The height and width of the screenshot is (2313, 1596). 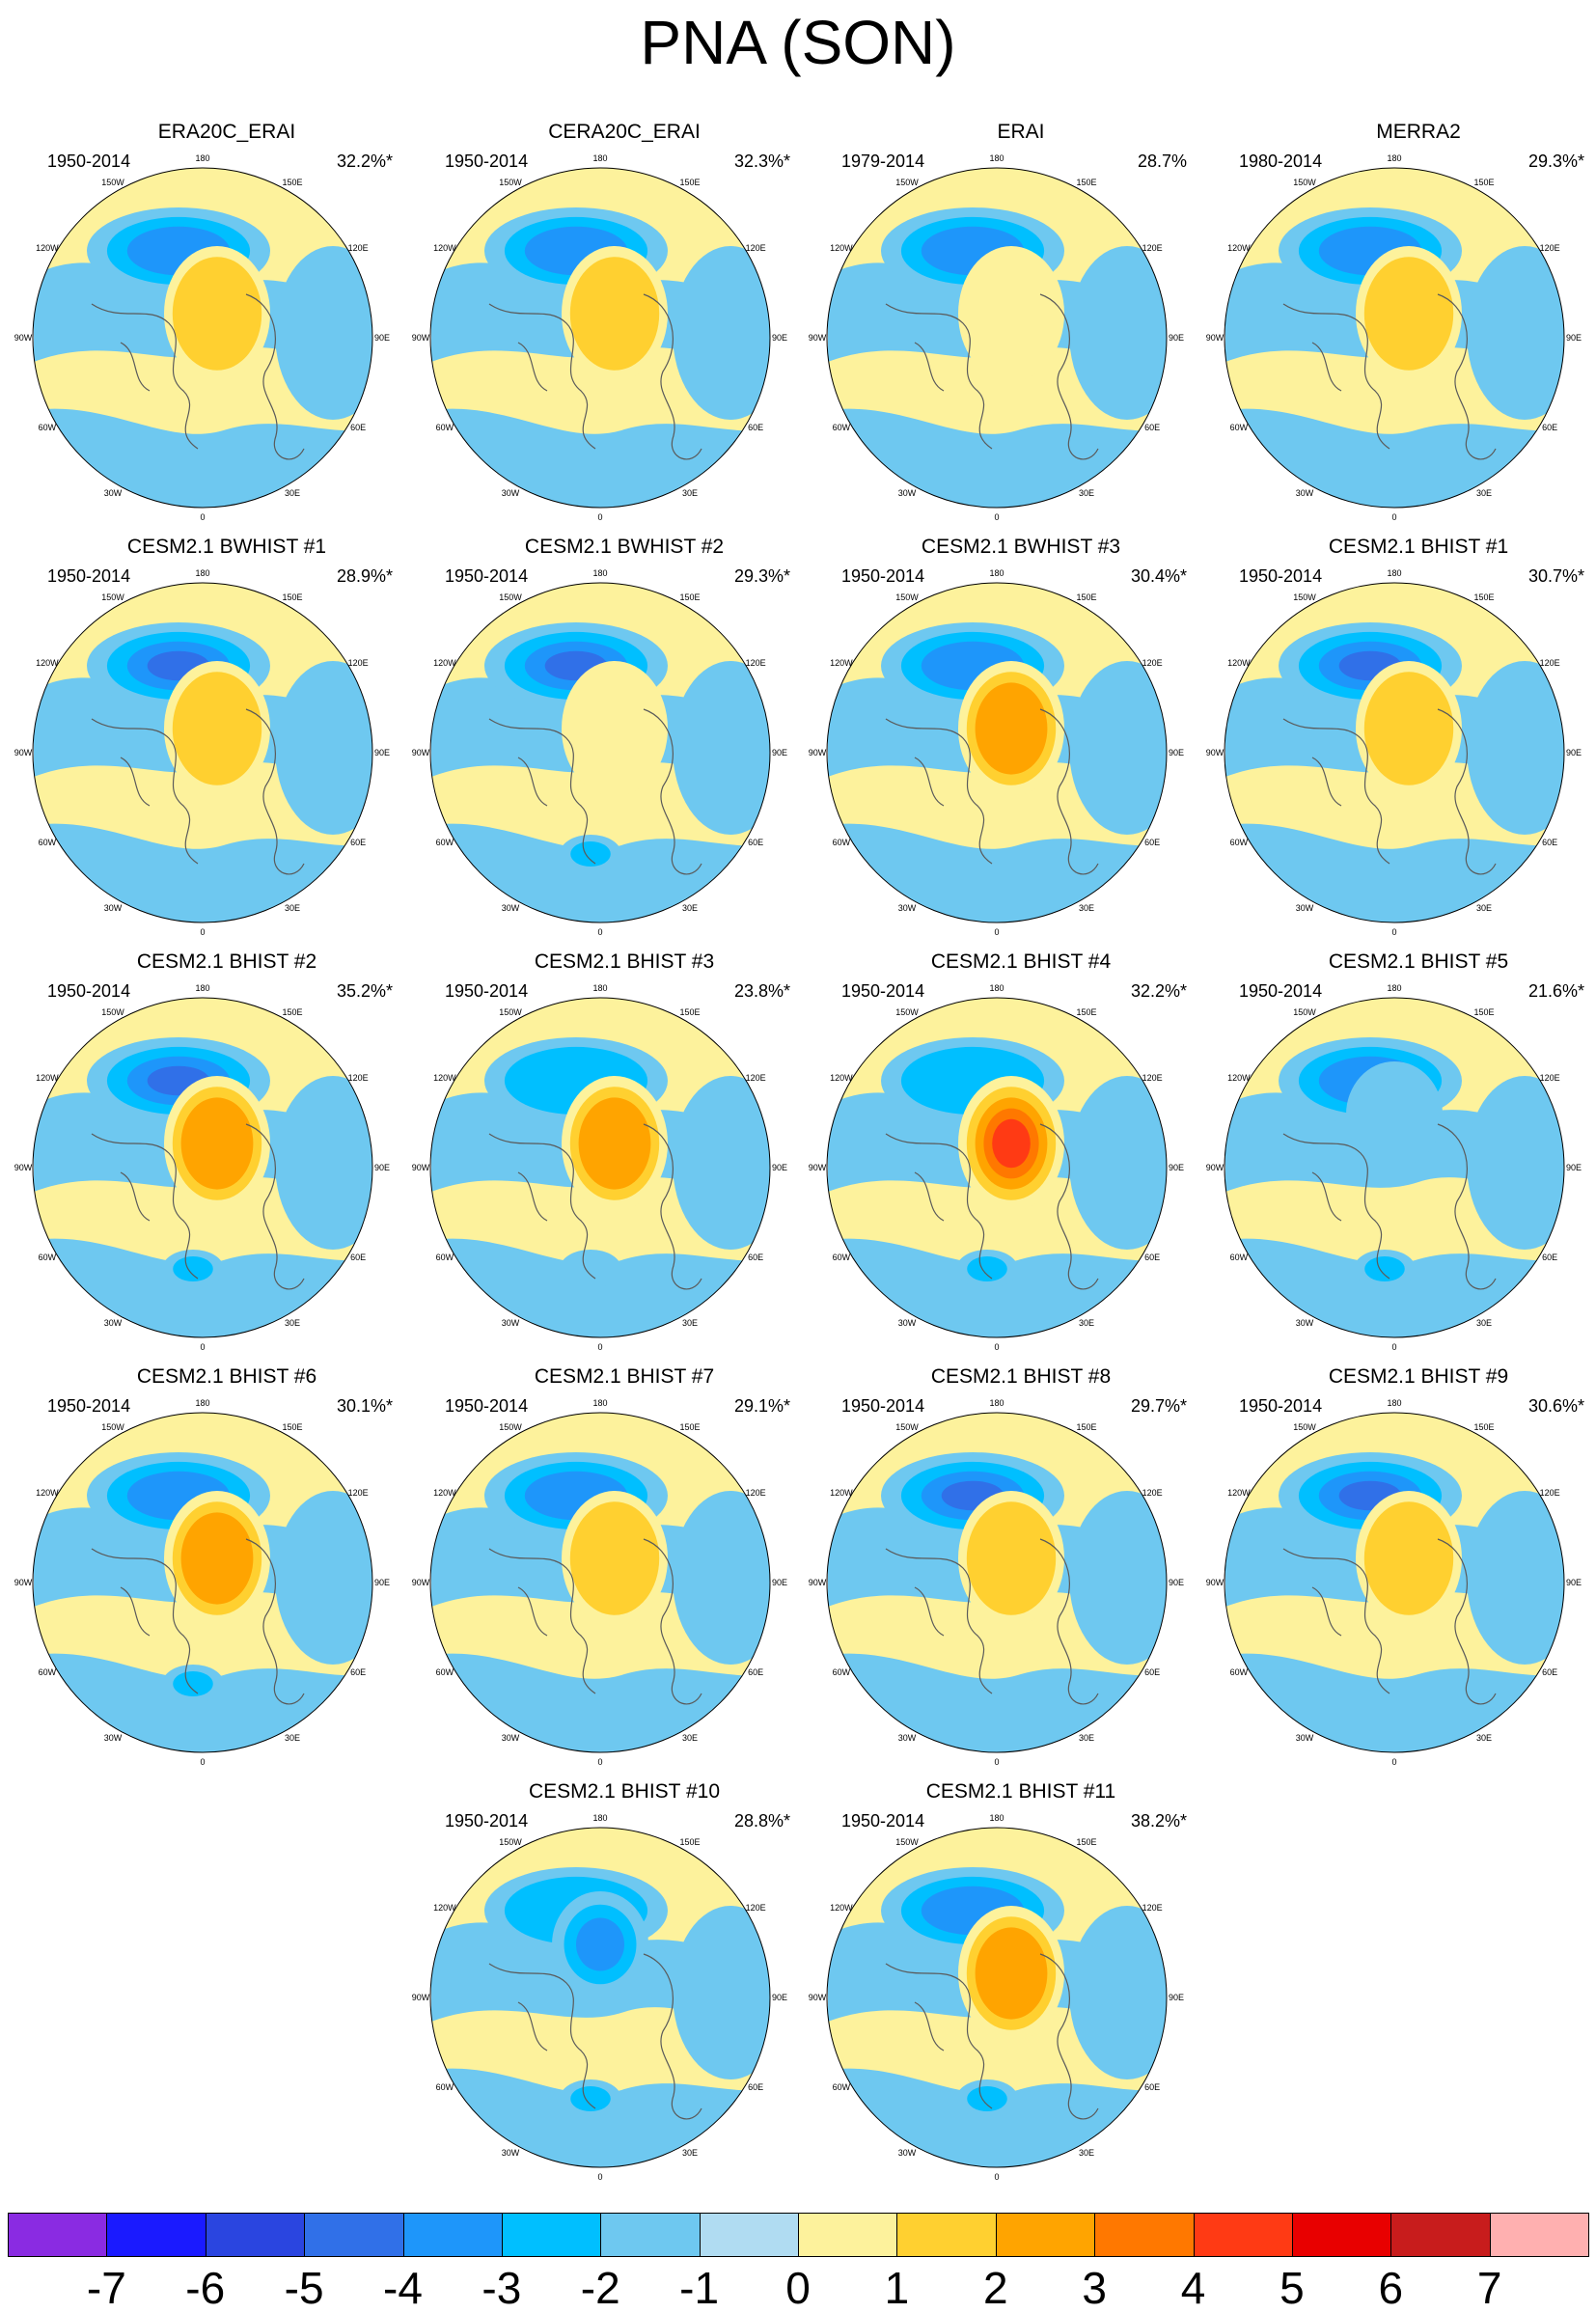 What do you see at coordinates (762, 1821) in the screenshot?
I see `panel-variance: 28.8%*` at bounding box center [762, 1821].